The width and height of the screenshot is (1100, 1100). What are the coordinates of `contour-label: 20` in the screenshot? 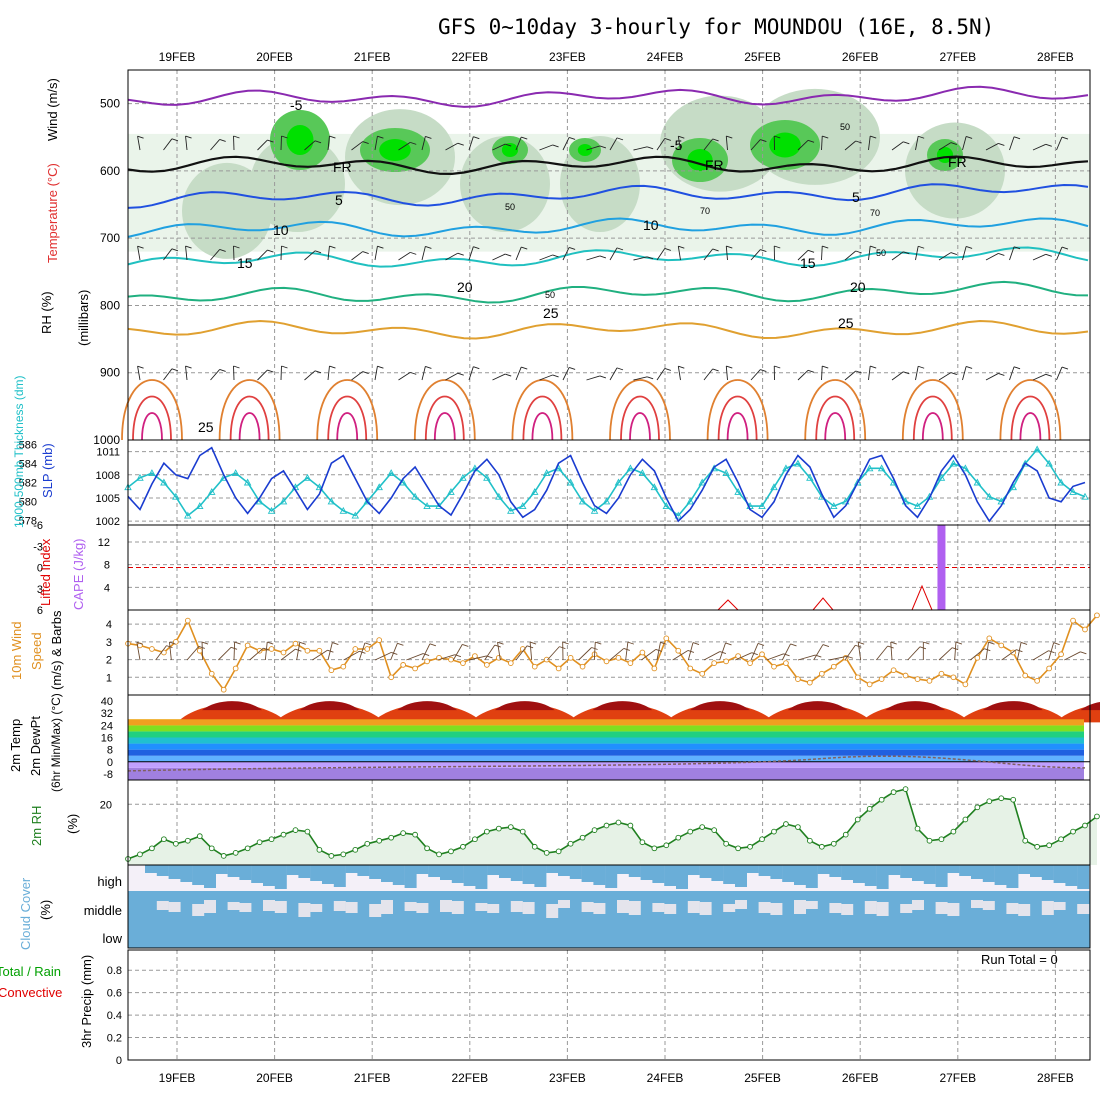 It's located at (465, 287).